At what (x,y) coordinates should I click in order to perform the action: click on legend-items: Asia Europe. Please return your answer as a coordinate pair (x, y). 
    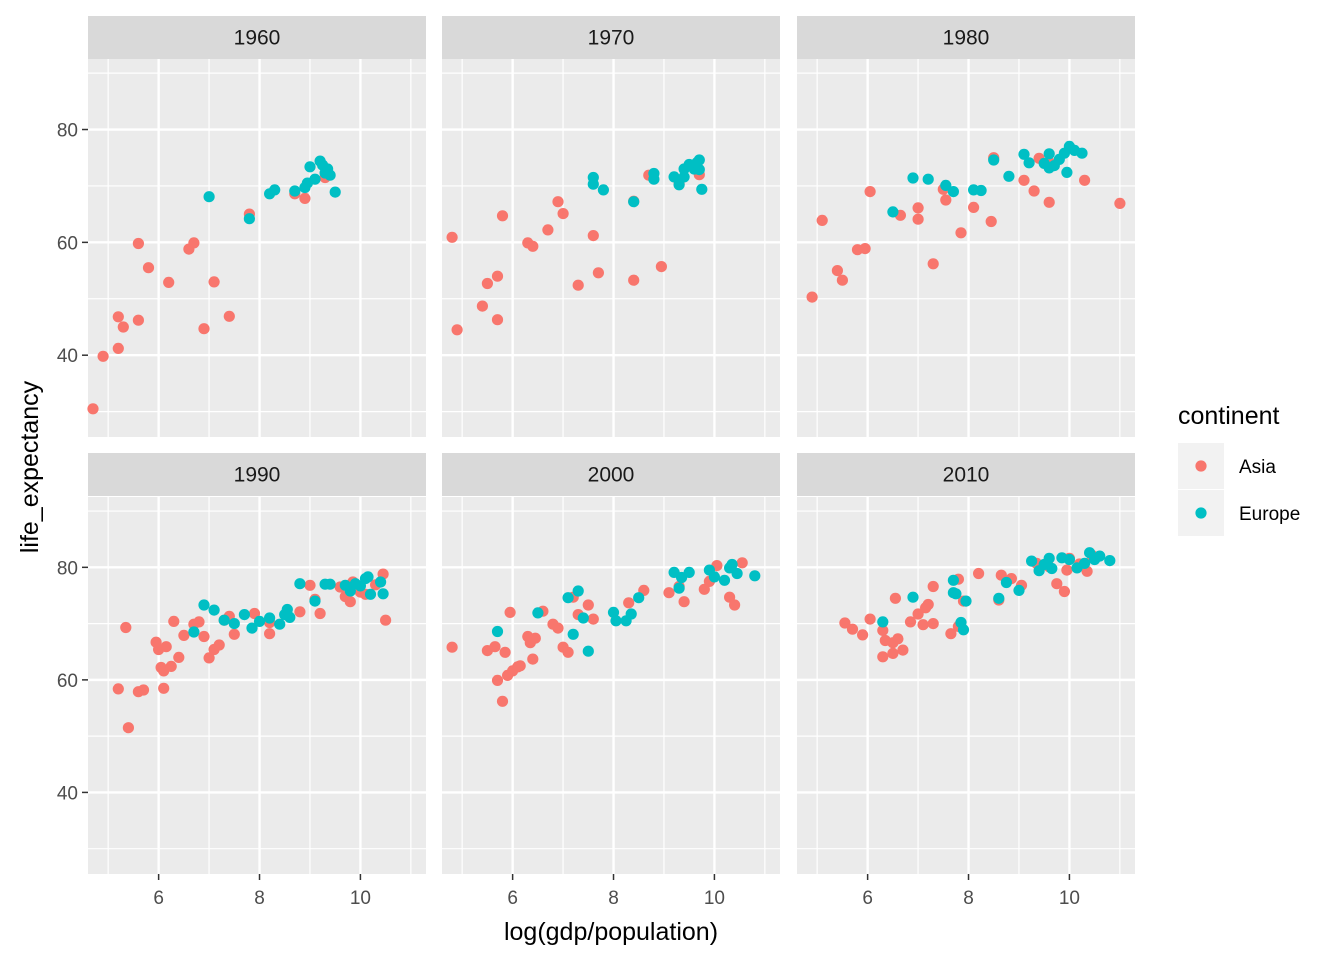
    Looking at the image, I should click on (1239, 489).